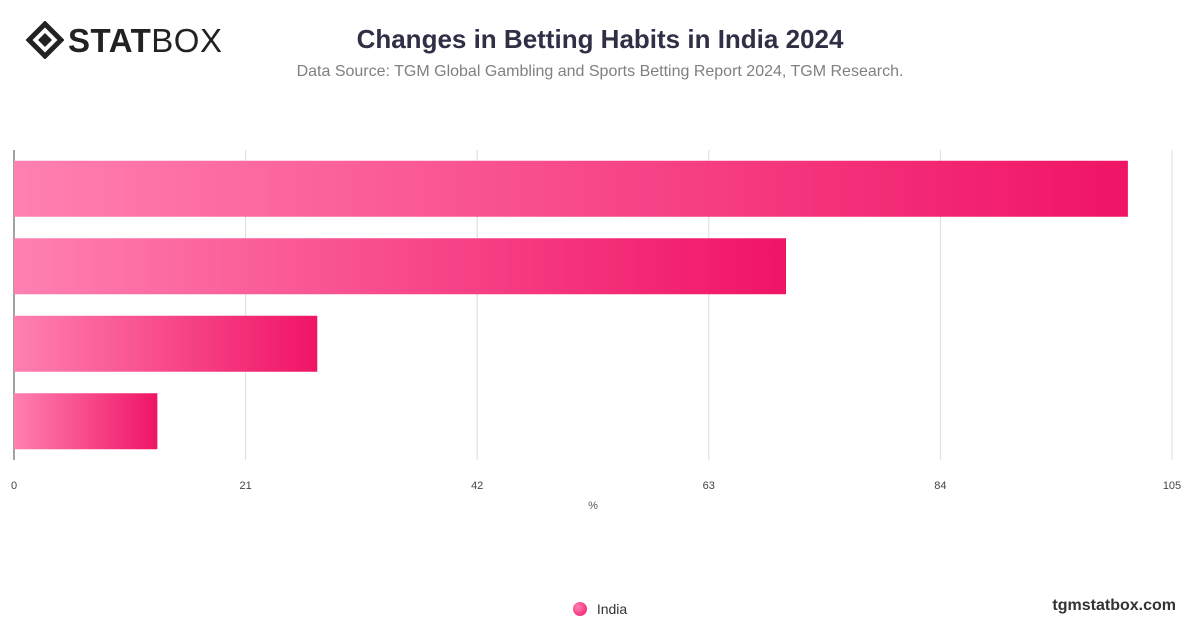 The height and width of the screenshot is (628, 1200). What do you see at coordinates (600, 39) in the screenshot?
I see `chart-title: Changes in Betting Habits in India 2024` at bounding box center [600, 39].